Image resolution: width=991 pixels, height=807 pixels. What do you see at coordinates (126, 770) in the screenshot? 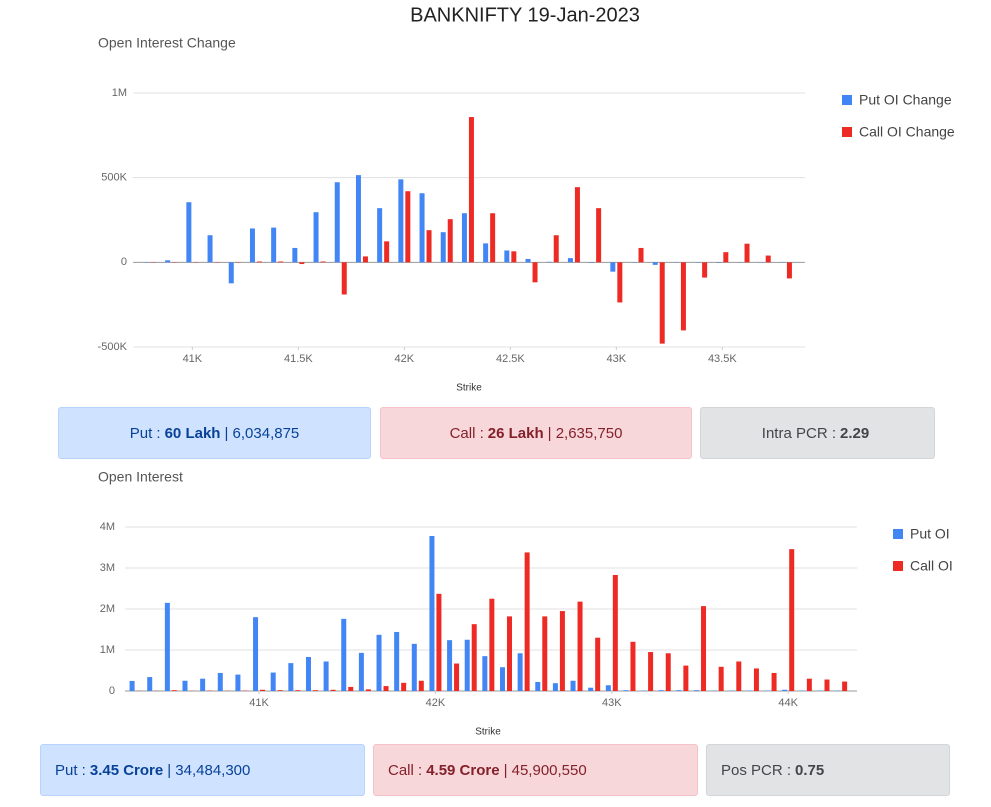
I see `box-bold: 3.45 Crore` at bounding box center [126, 770].